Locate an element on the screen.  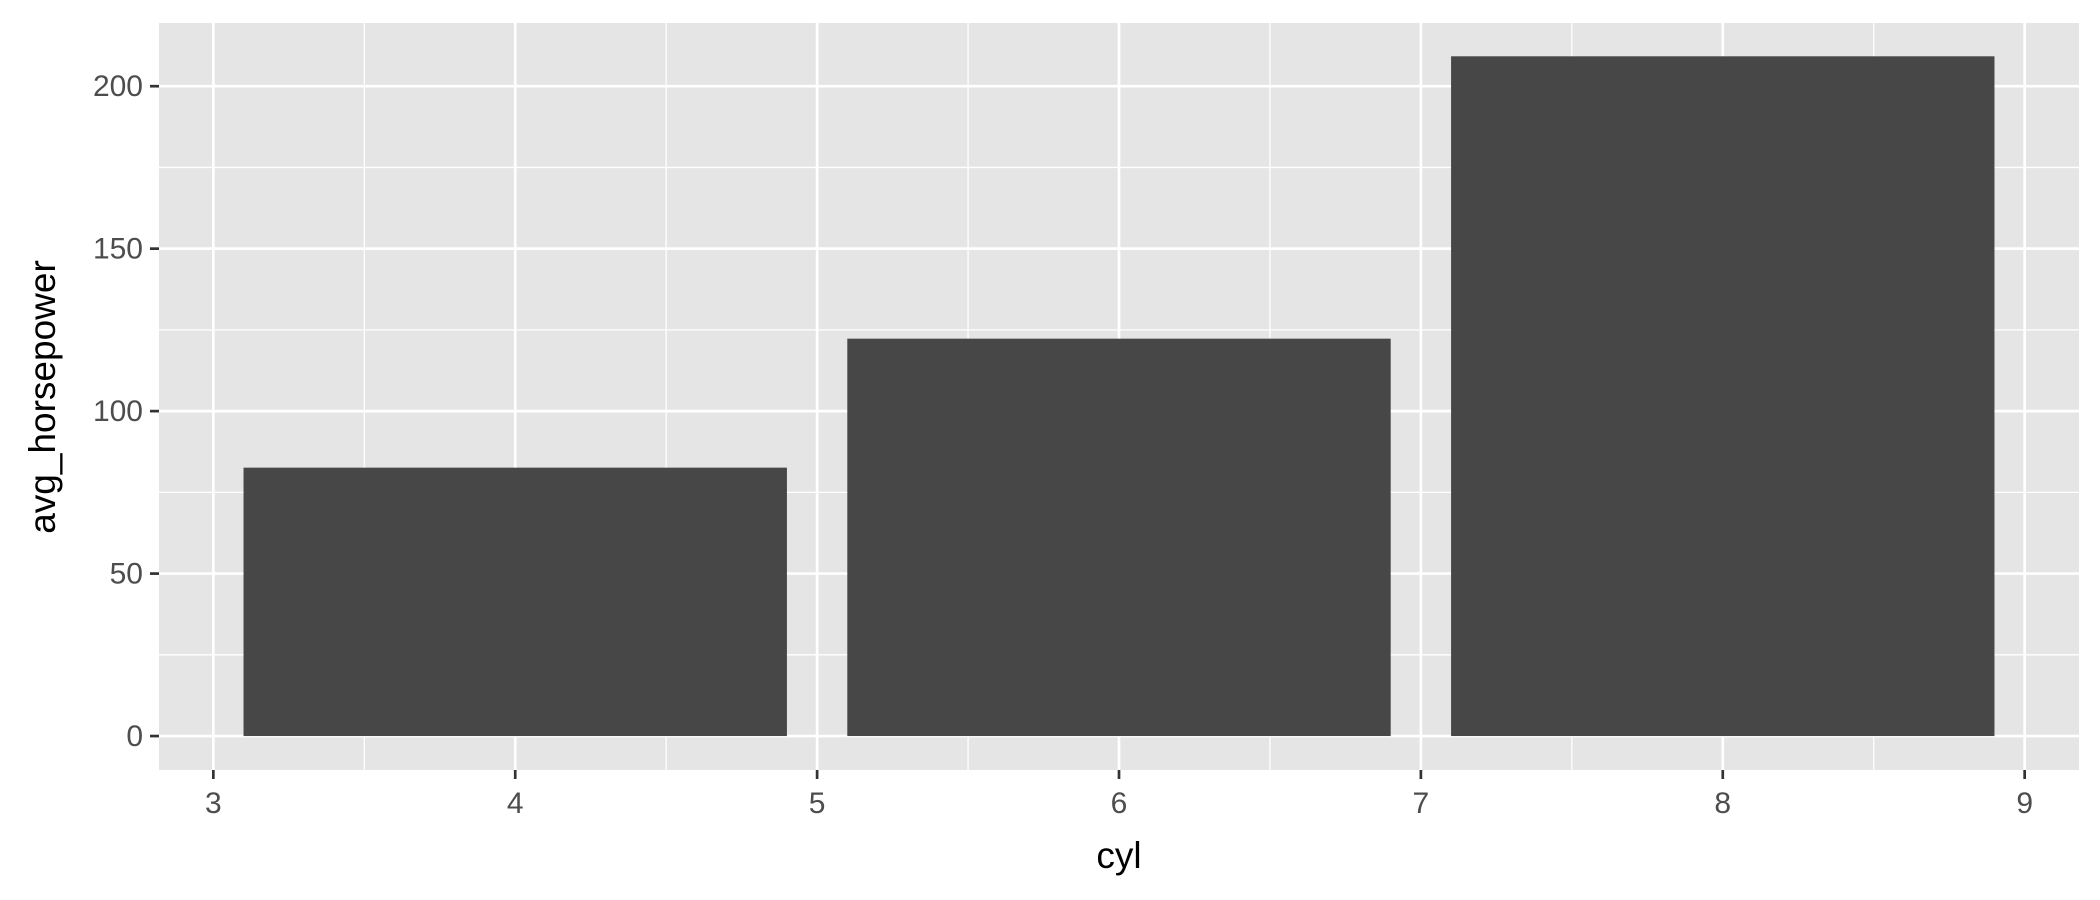
y-tick-label: 100 is located at coordinates (118, 411).